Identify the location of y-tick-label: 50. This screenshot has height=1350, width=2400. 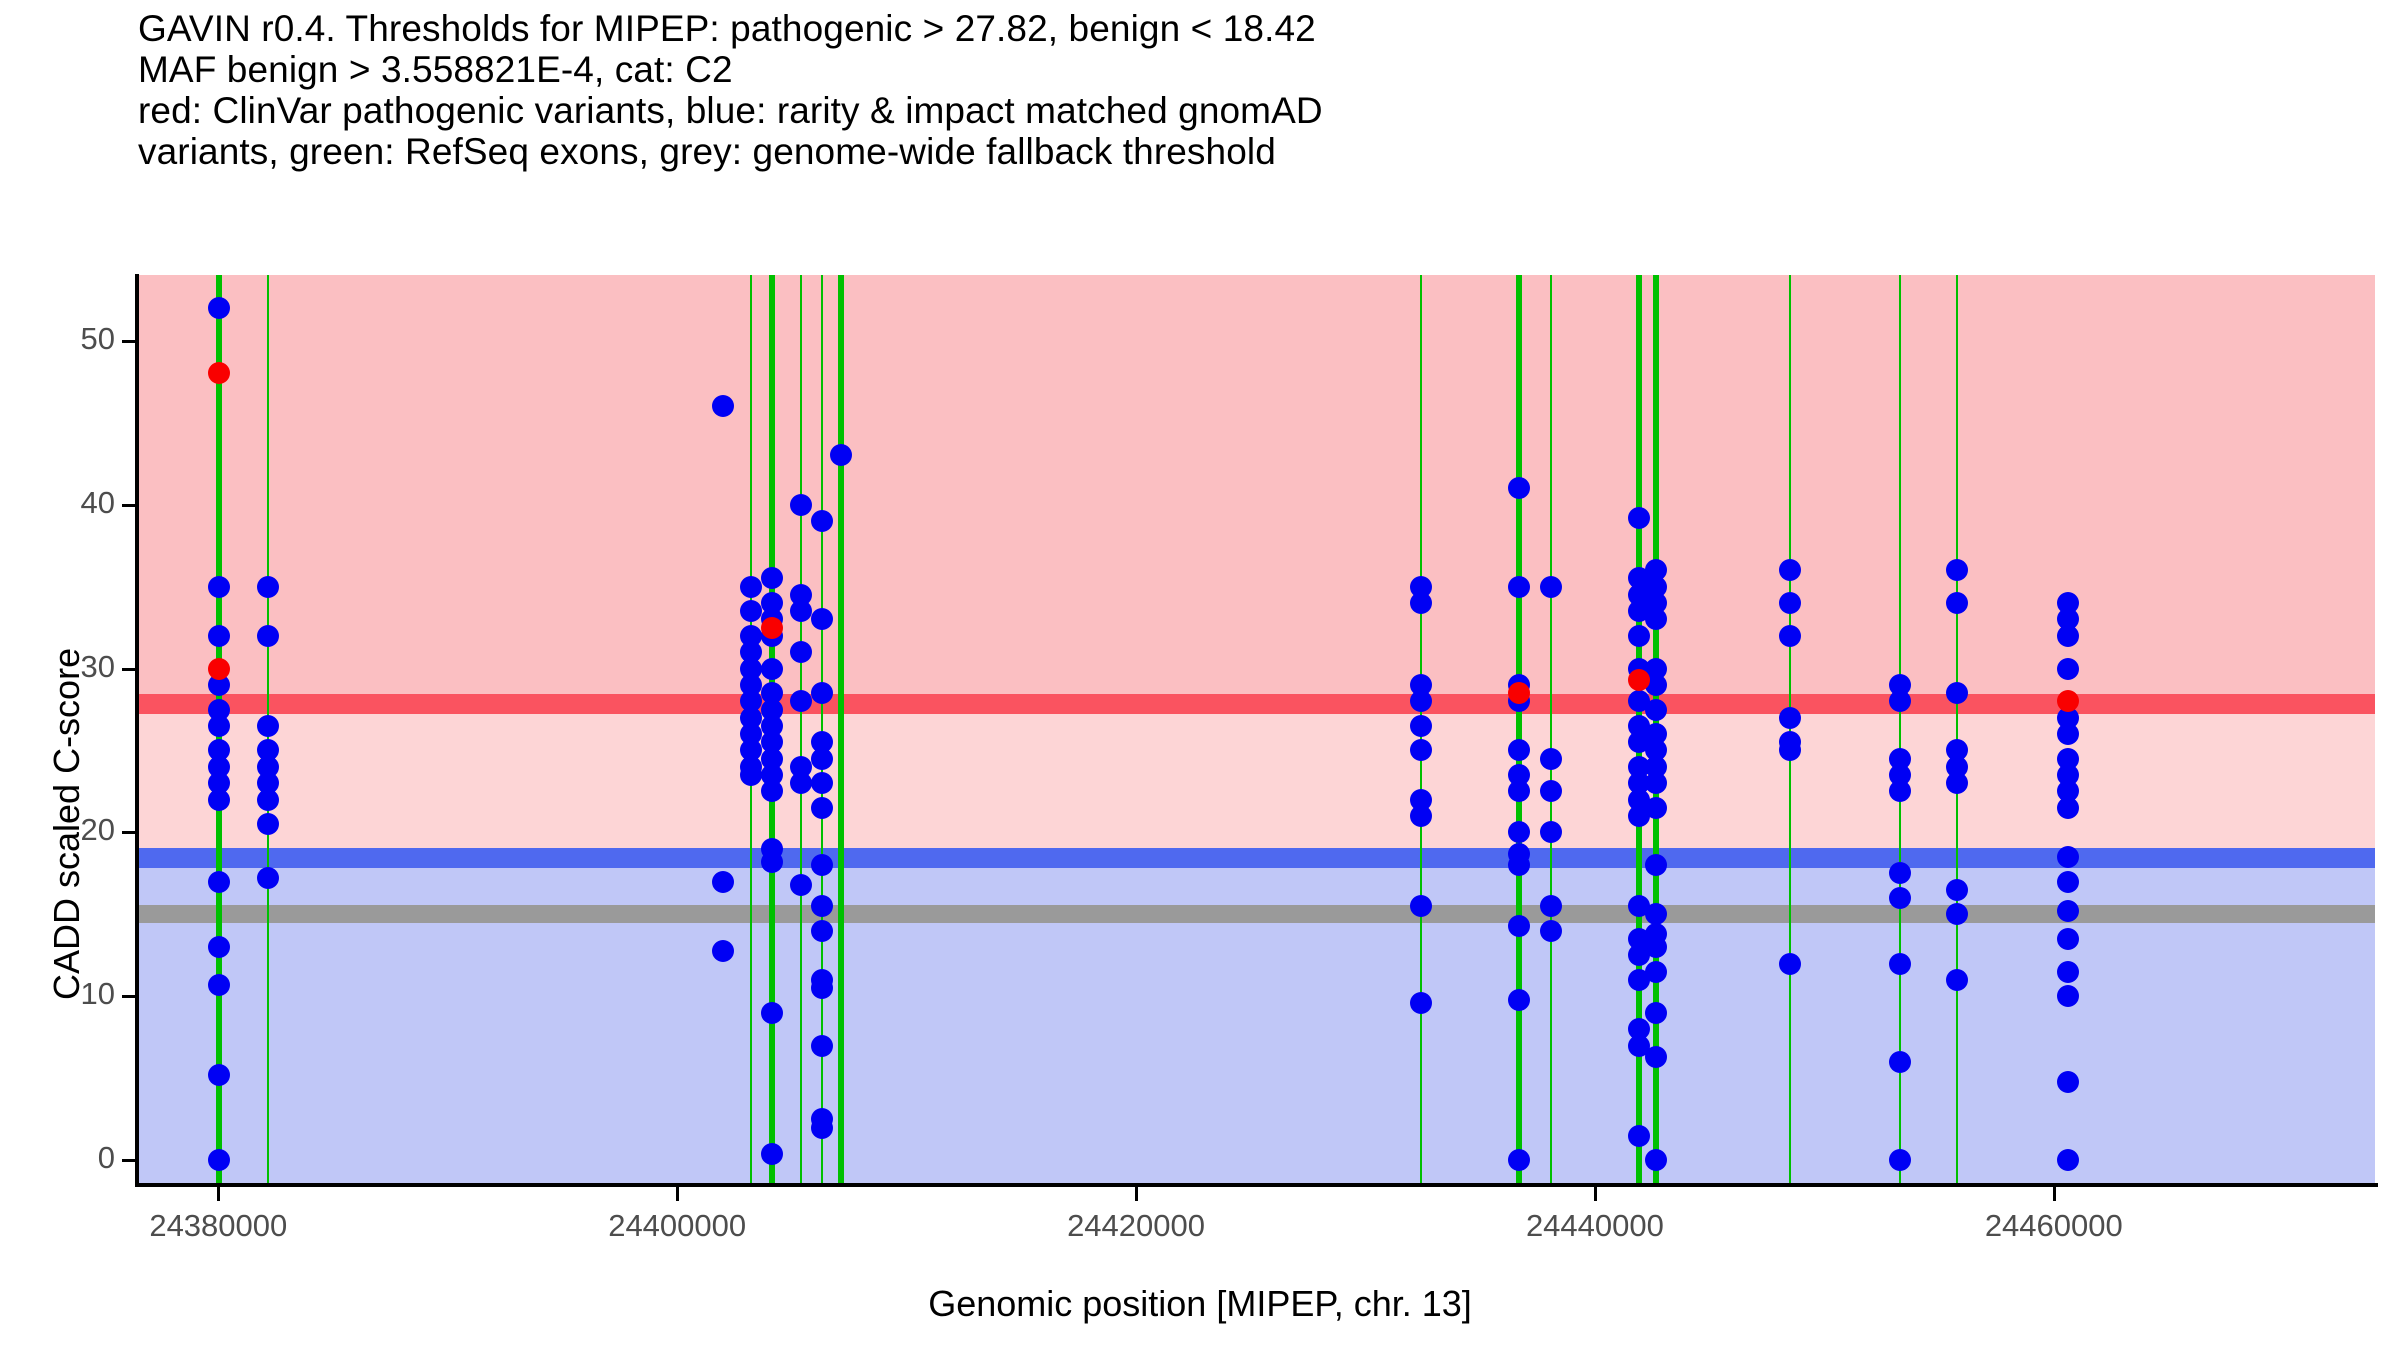
(97, 338).